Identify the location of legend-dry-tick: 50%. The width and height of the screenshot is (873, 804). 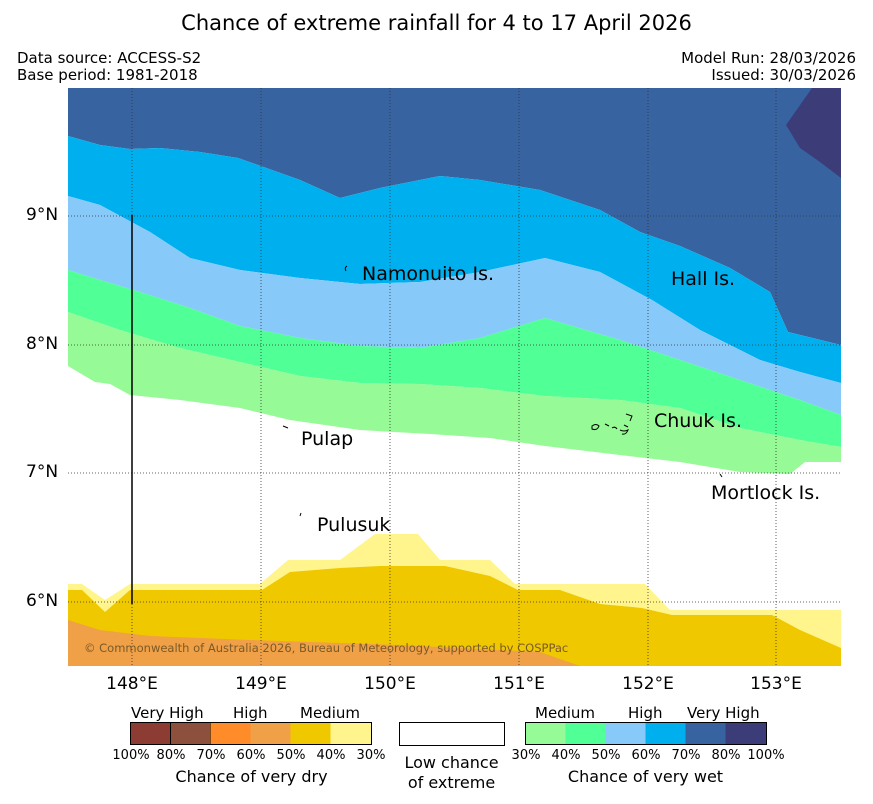
(291, 755).